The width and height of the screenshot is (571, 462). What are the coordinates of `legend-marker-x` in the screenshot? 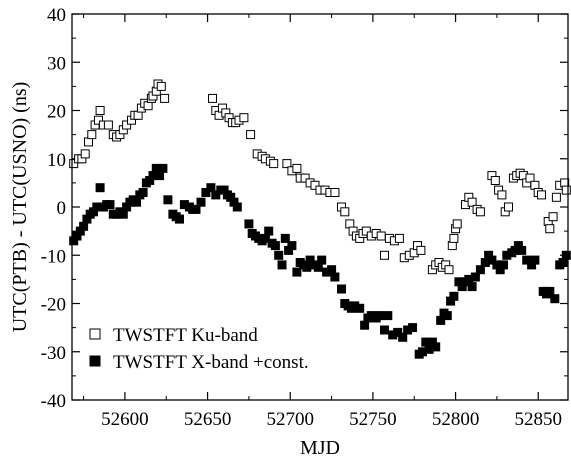 It's located at (95, 361).